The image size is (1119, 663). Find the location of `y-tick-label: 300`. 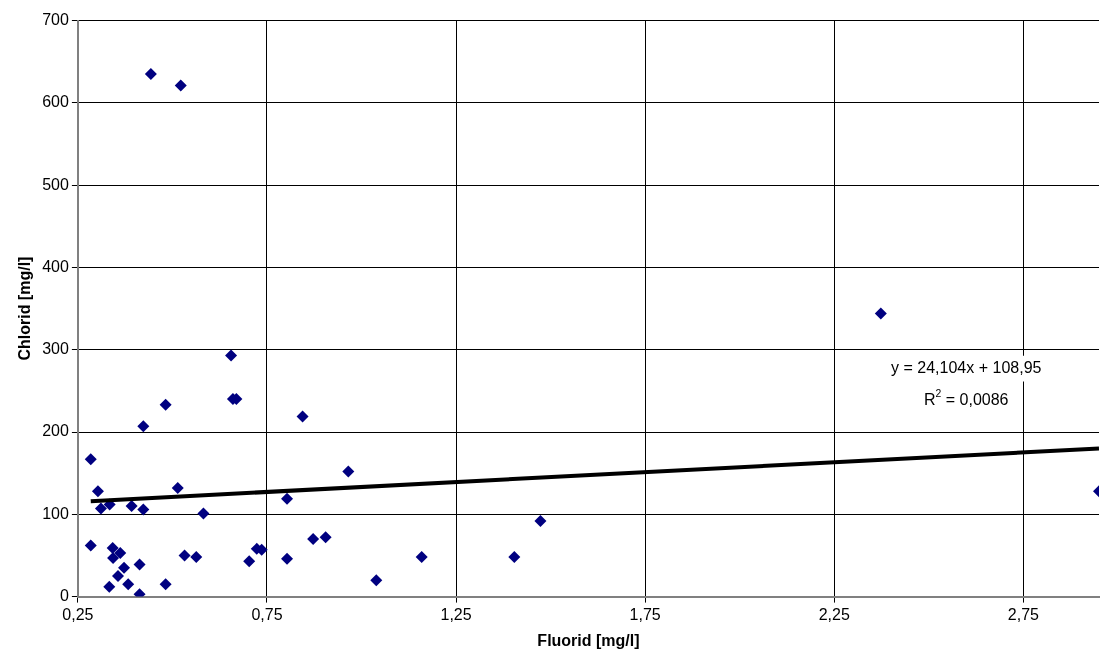

y-tick-label: 300 is located at coordinates (55, 349).